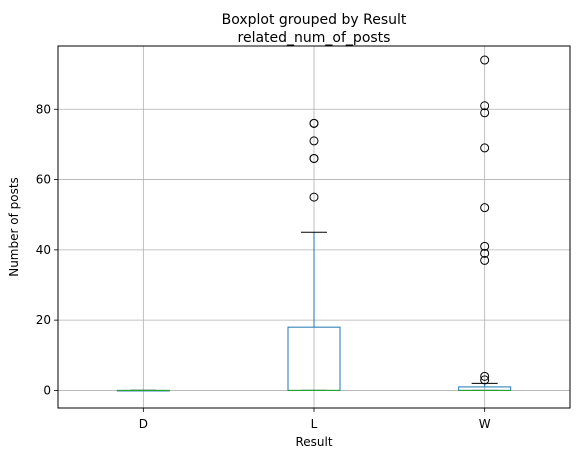  I want to click on box-group-L, so click(314, 255).